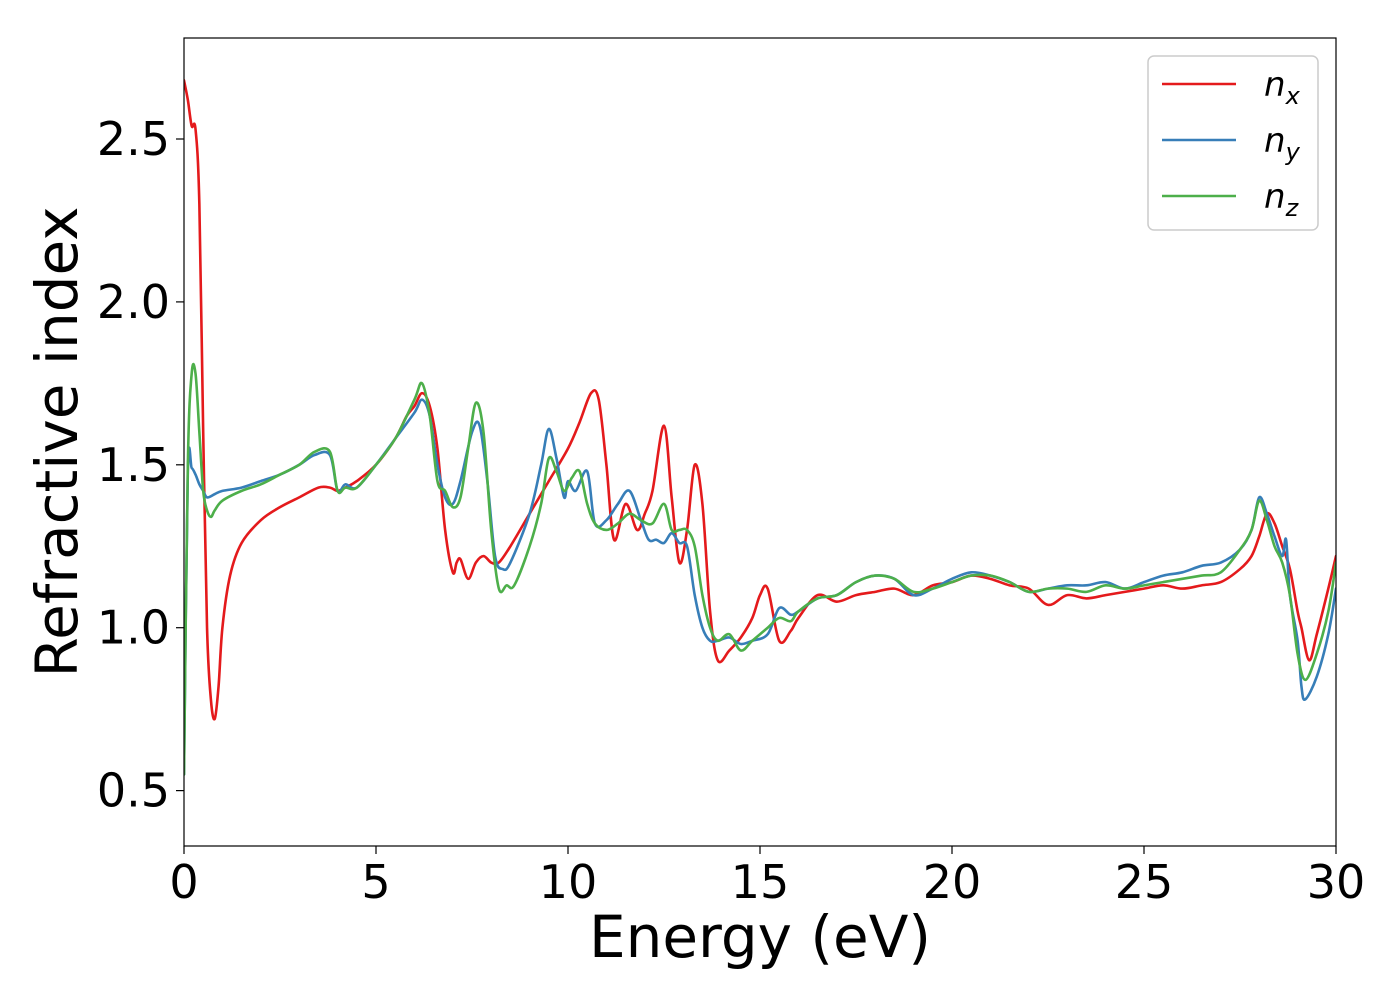 This screenshot has width=1400, height=1000. I want to click on legend-label-n-z: nz, so click(1282, 199).